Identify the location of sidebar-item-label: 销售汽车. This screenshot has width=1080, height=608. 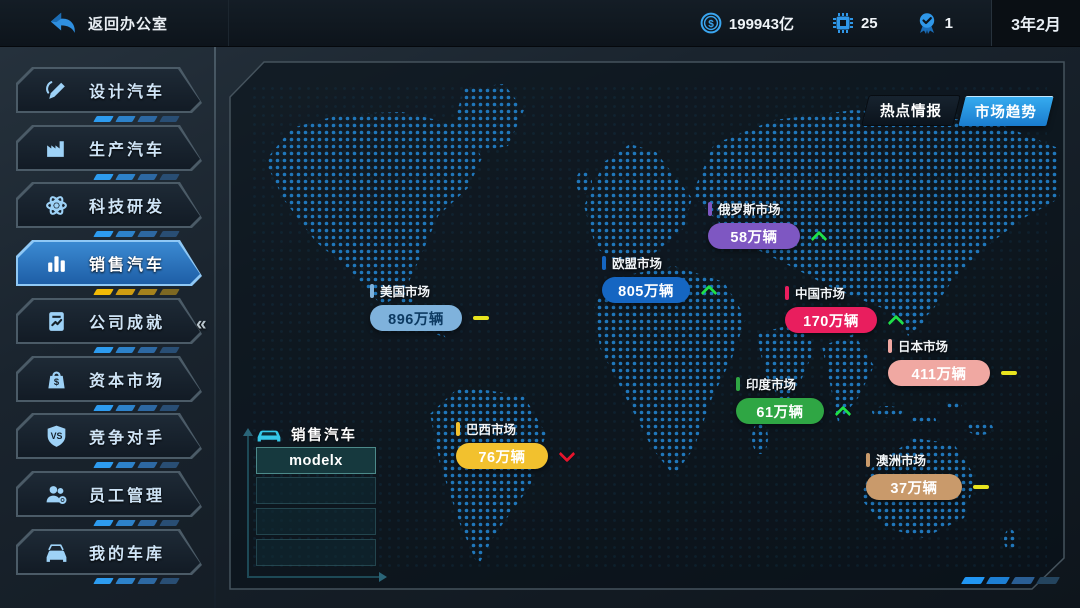
(127, 265).